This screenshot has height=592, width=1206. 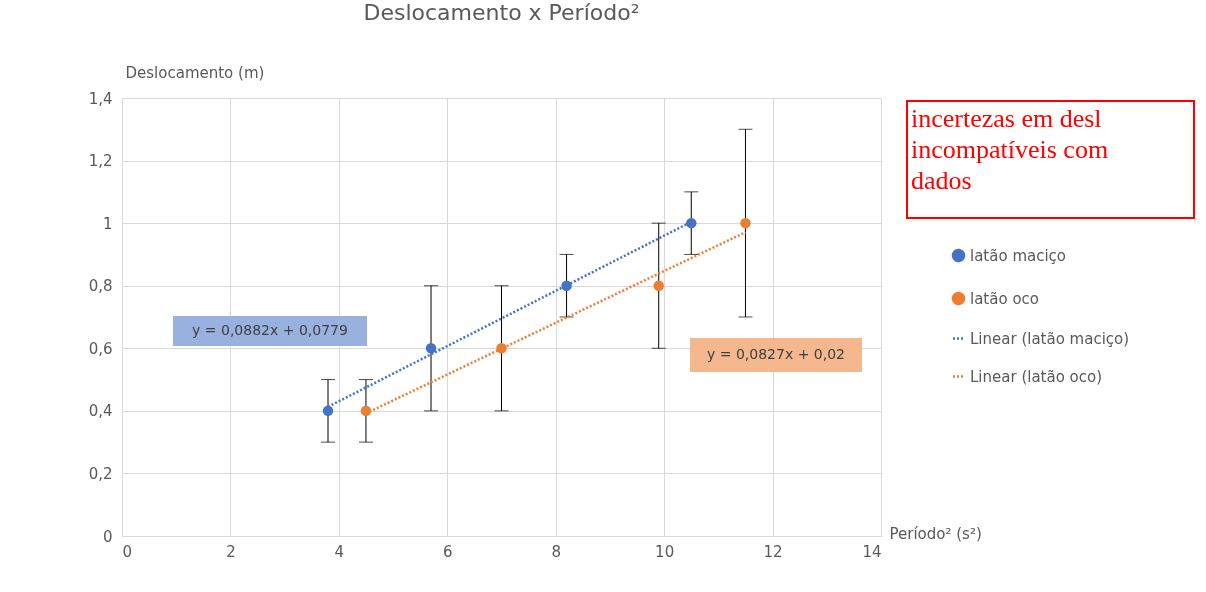 I want to click on x-tick-label: 10, so click(x=665, y=551).